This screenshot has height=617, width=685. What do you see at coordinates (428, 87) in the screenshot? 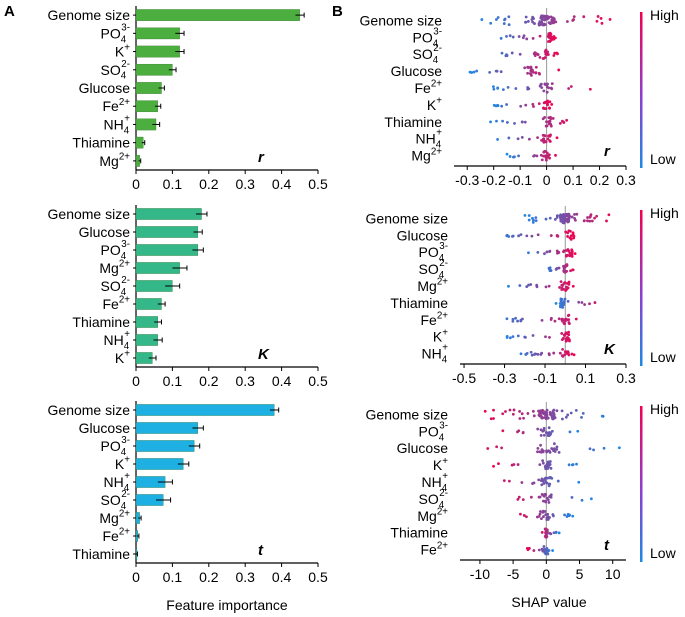
I see `feature-label: Fe2+` at bounding box center [428, 87].